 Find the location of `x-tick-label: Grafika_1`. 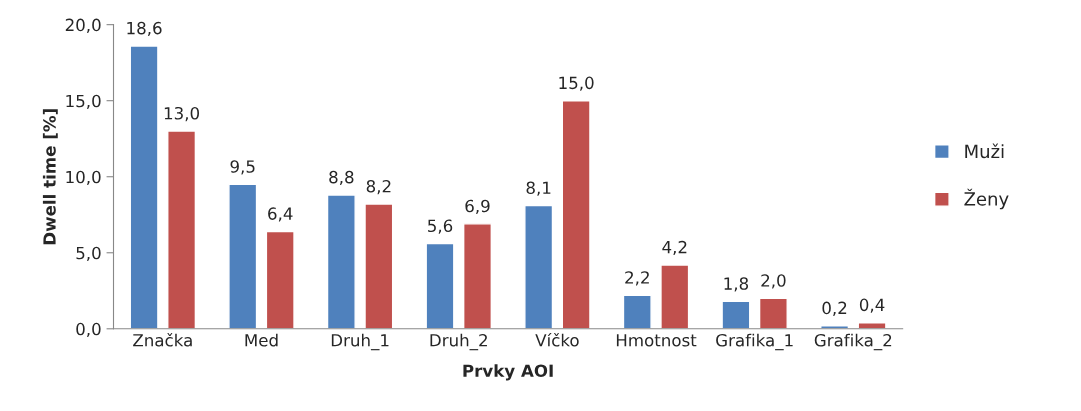

x-tick-label: Grafika_1 is located at coordinates (754, 342).